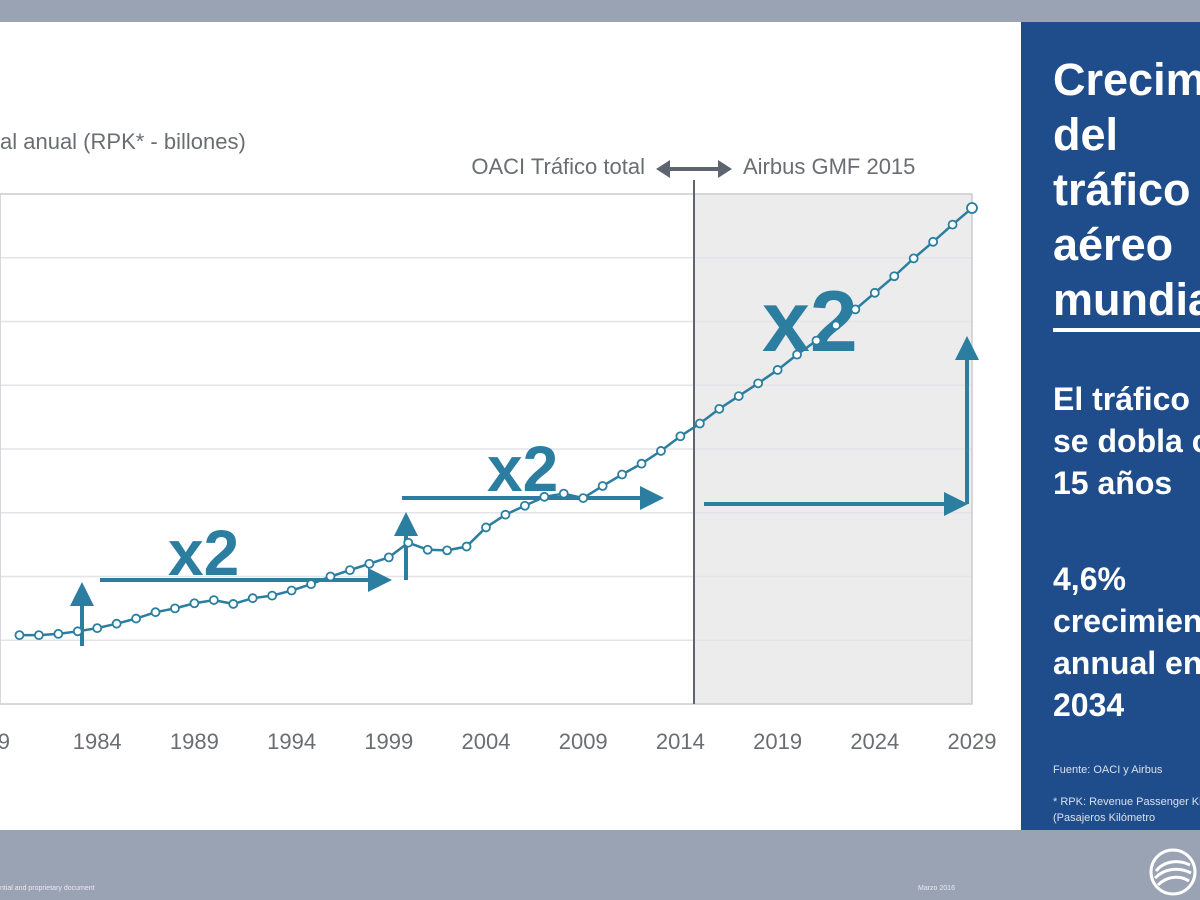 The image size is (1200, 900). What do you see at coordinates (291, 741) in the screenshot?
I see `x-tick-label: 1994` at bounding box center [291, 741].